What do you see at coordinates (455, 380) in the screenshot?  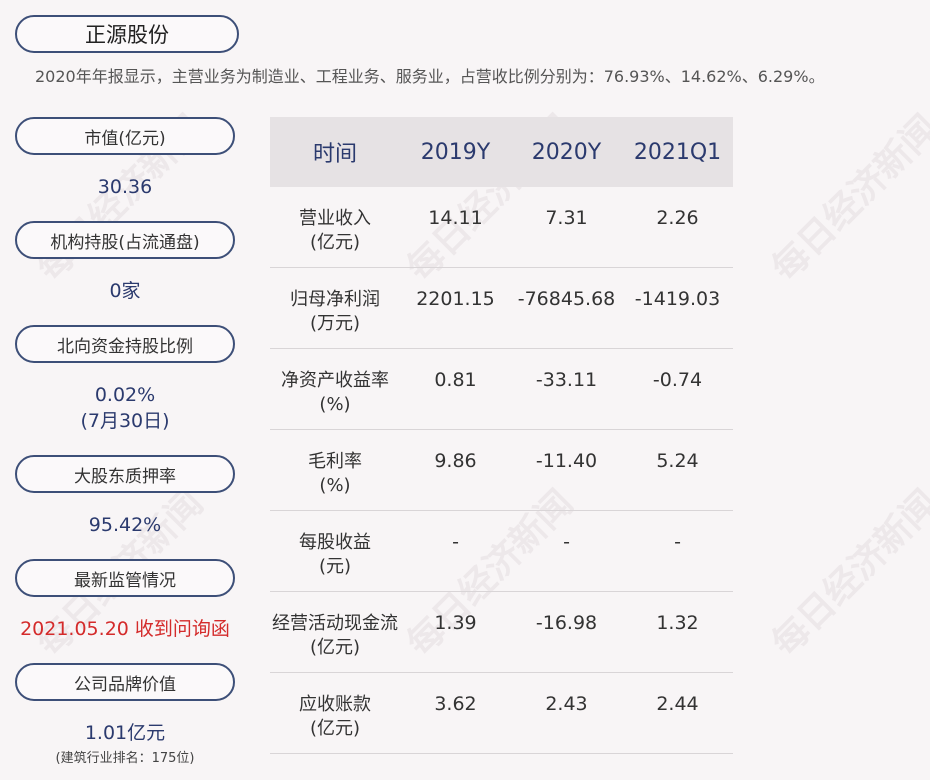 I see `table-cell: 0.81` at bounding box center [455, 380].